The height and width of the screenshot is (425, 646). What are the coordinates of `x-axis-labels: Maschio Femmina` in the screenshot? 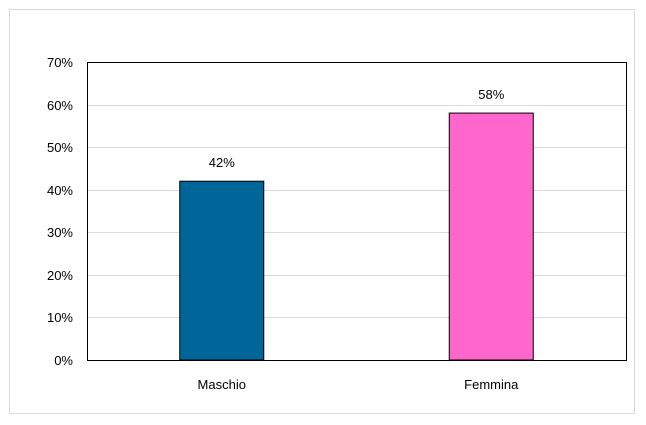 It's located at (359, 384).